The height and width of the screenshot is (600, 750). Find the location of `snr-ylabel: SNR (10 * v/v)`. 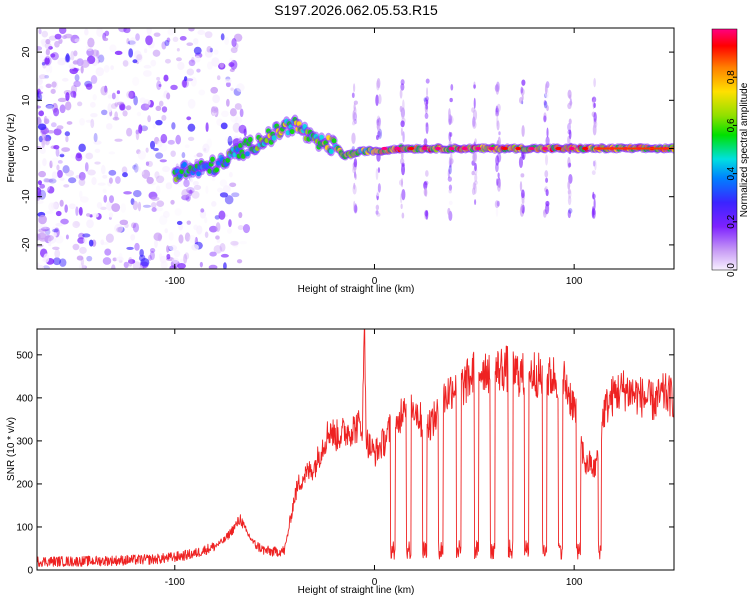

snr-ylabel: SNR (10 * v/v) is located at coordinates (11, 449).